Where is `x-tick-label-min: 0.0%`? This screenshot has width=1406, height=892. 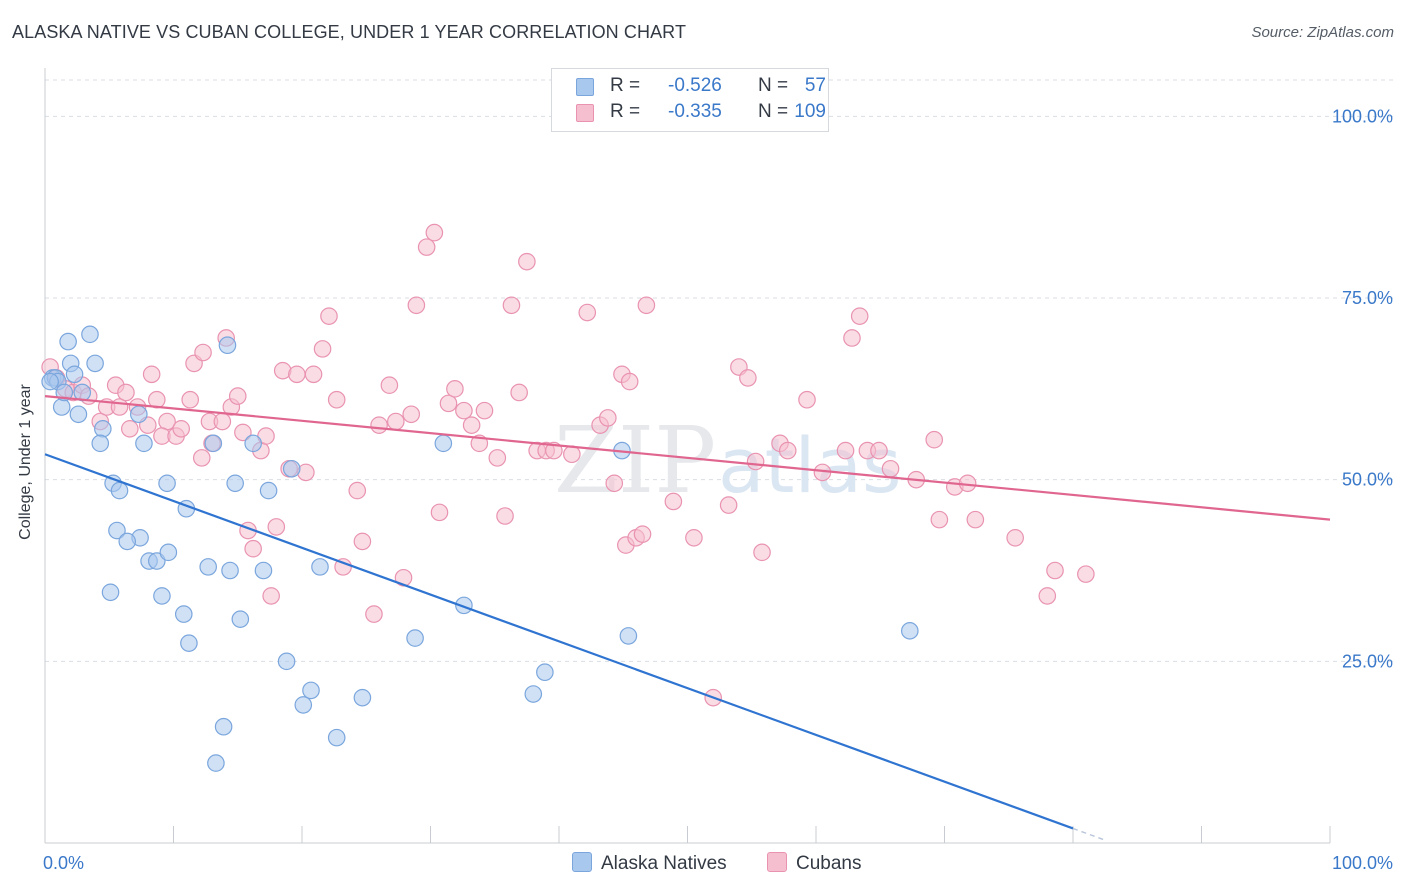 x-tick-label-min: 0.0% is located at coordinates (63, 863).